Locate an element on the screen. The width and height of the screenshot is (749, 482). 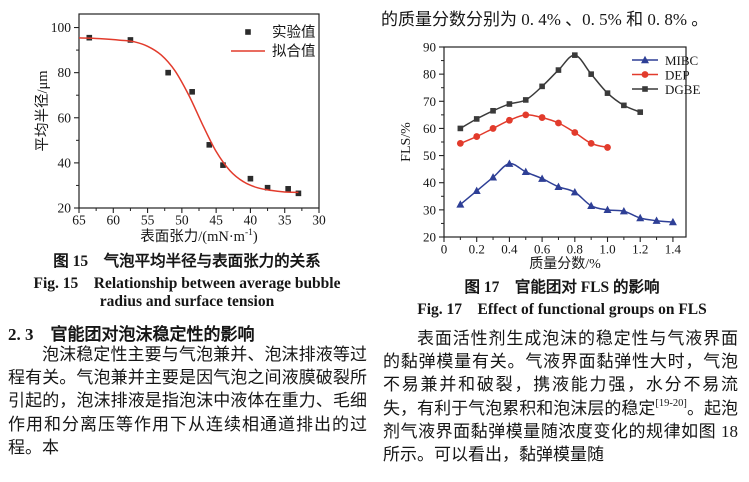
y-axis-label: FLS/% is located at coordinates (406, 142).